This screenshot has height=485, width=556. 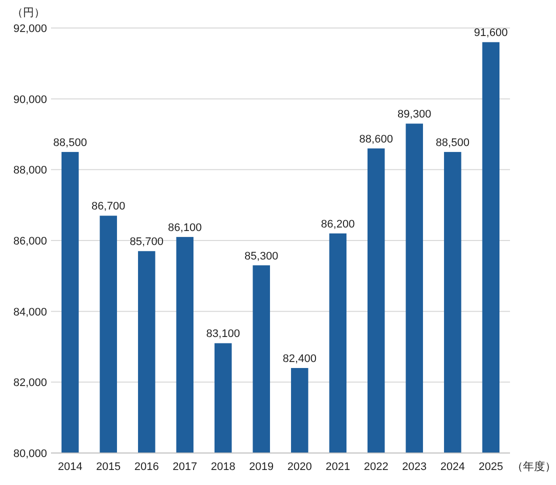 I want to click on y-tick-label: 88,000, so click(x=30, y=170).